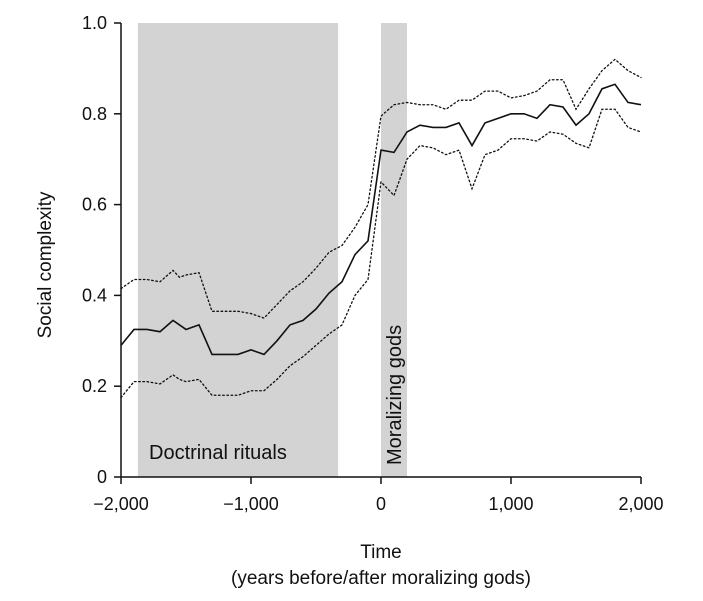 The height and width of the screenshot is (601, 703). Describe the element at coordinates (121, 504) in the screenshot. I see `x-tick-label: −2,000` at that location.